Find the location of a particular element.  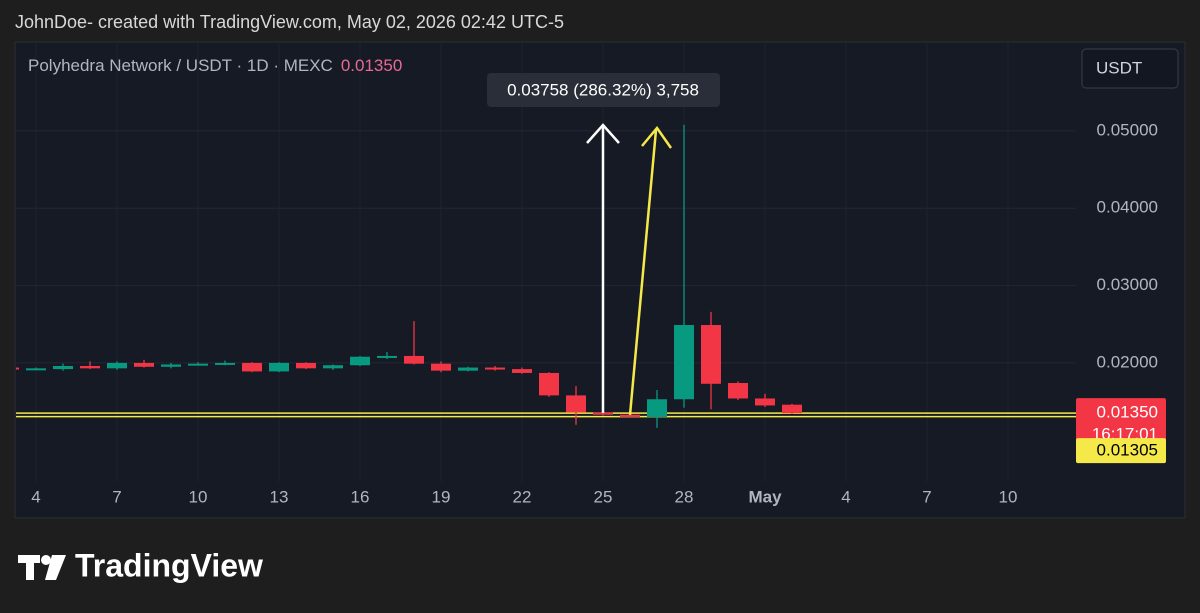

currency-button is located at coordinates (1130, 68).